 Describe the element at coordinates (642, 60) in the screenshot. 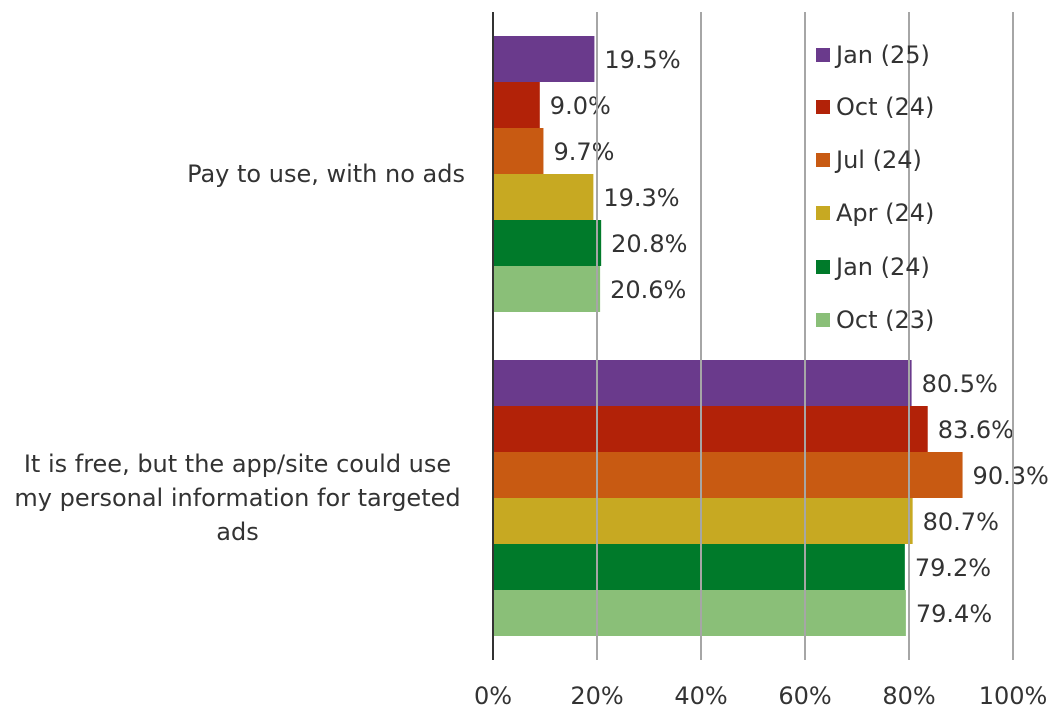

I see `data-label: 19.5%` at that location.